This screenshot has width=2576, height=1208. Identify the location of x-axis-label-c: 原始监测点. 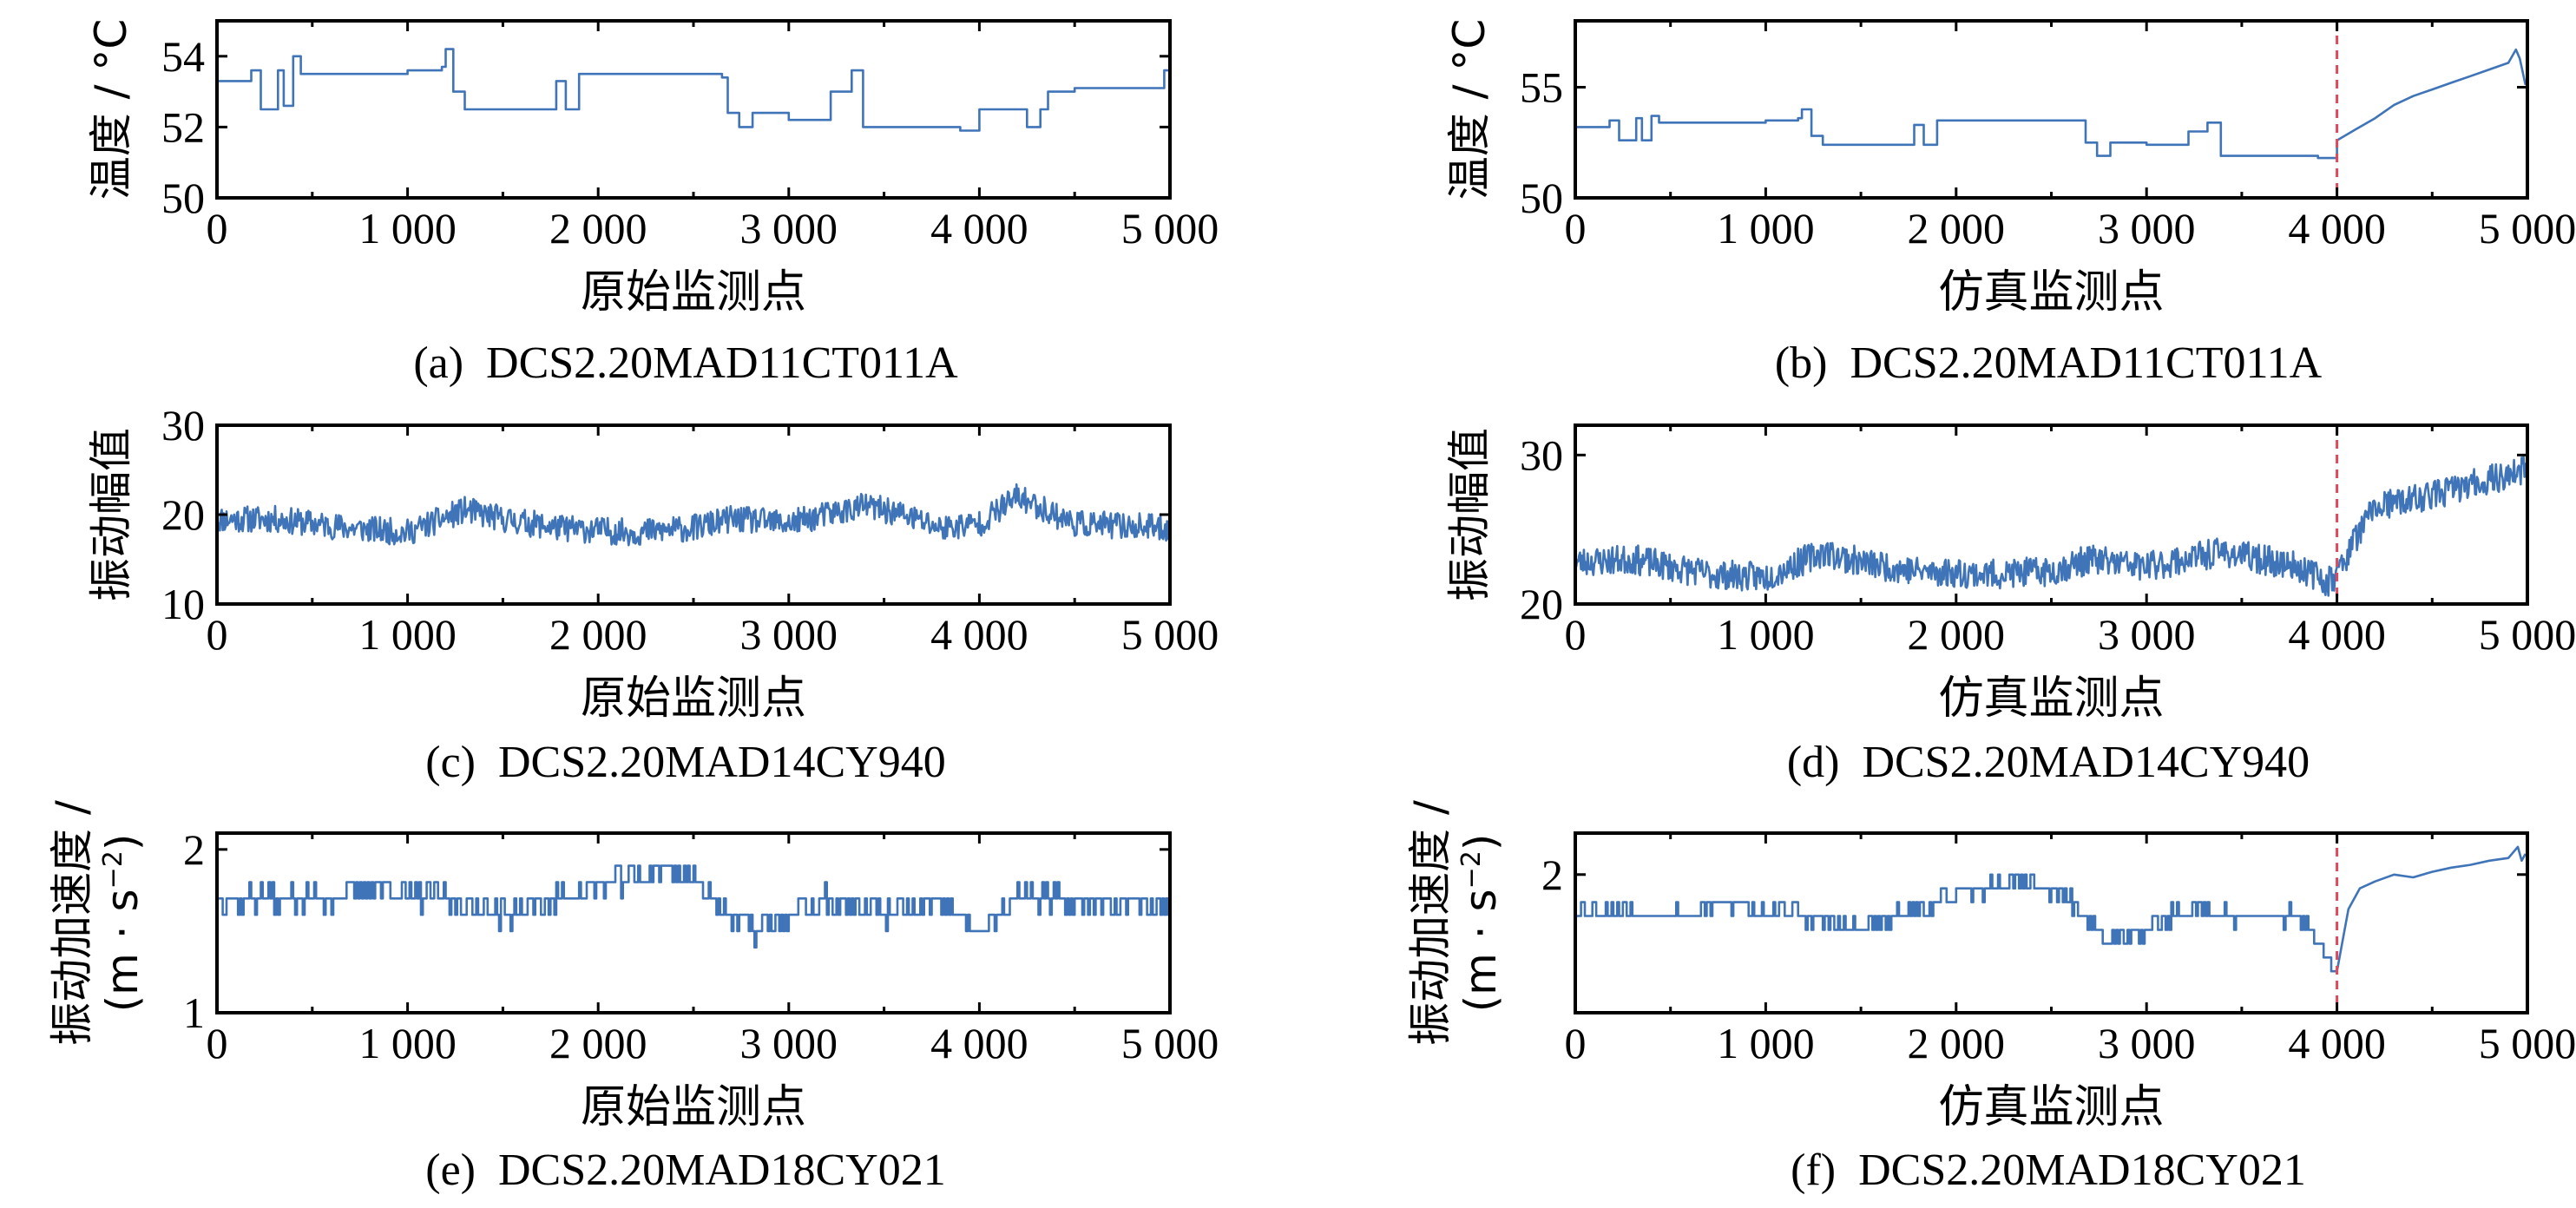
(693, 699).